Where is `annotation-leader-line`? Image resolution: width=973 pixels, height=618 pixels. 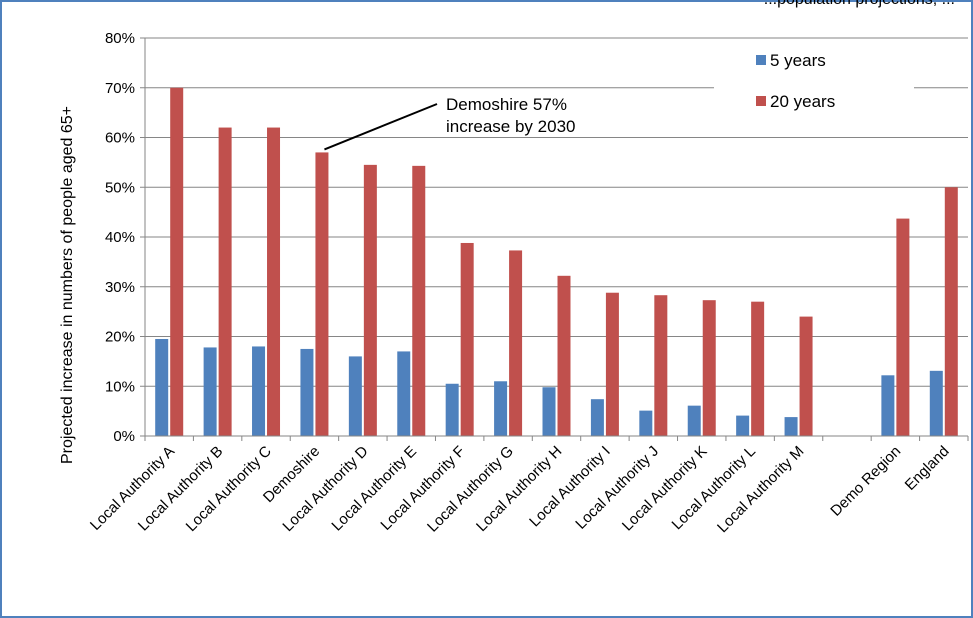
annotation-leader-line is located at coordinates (381, 127).